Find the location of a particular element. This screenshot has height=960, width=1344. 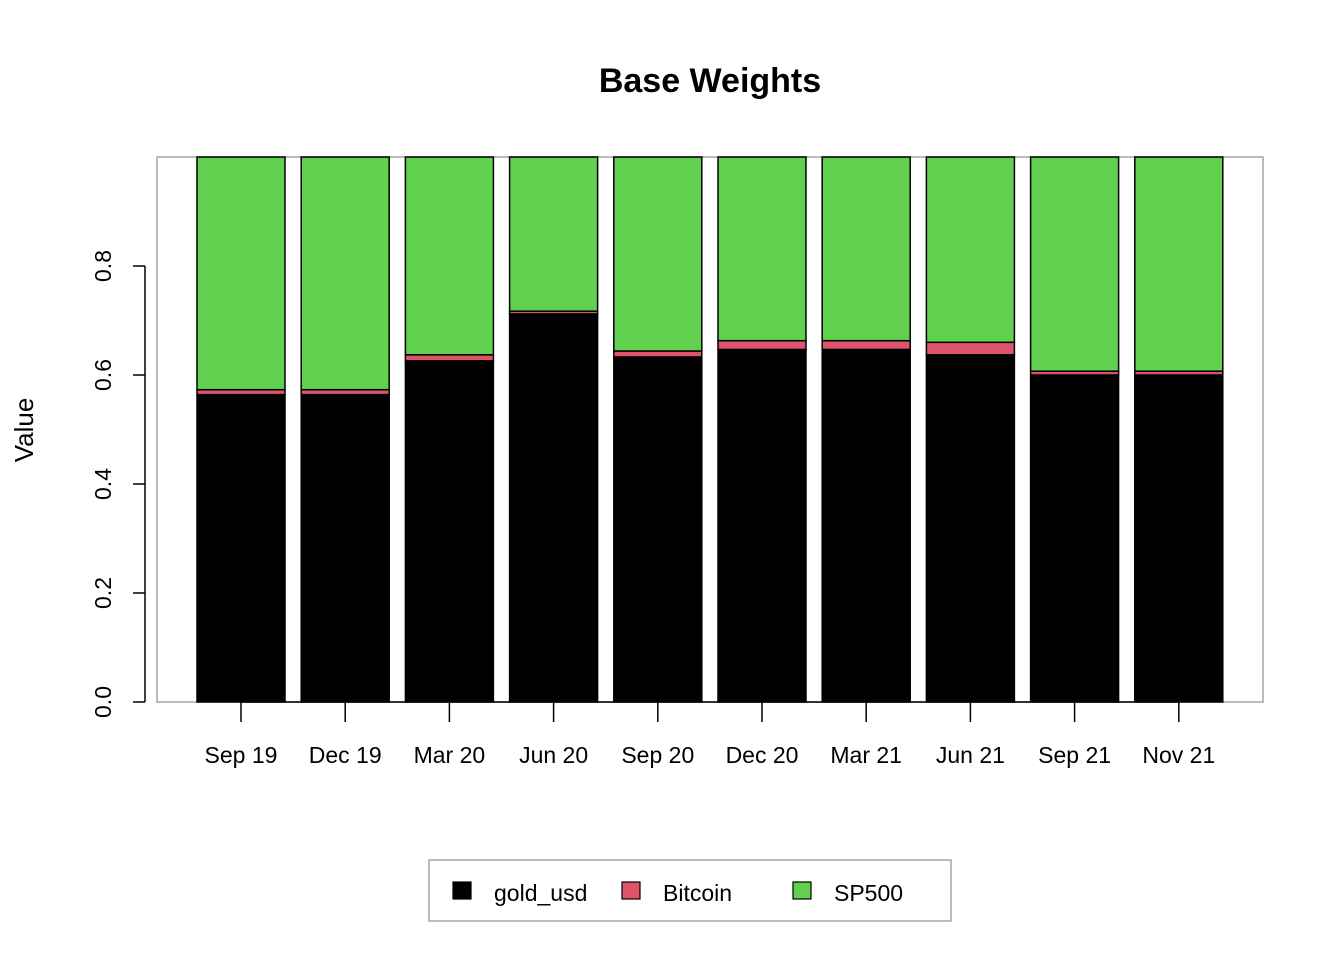

y-tick-label-0-0: 0.0 is located at coordinates (103, 702).